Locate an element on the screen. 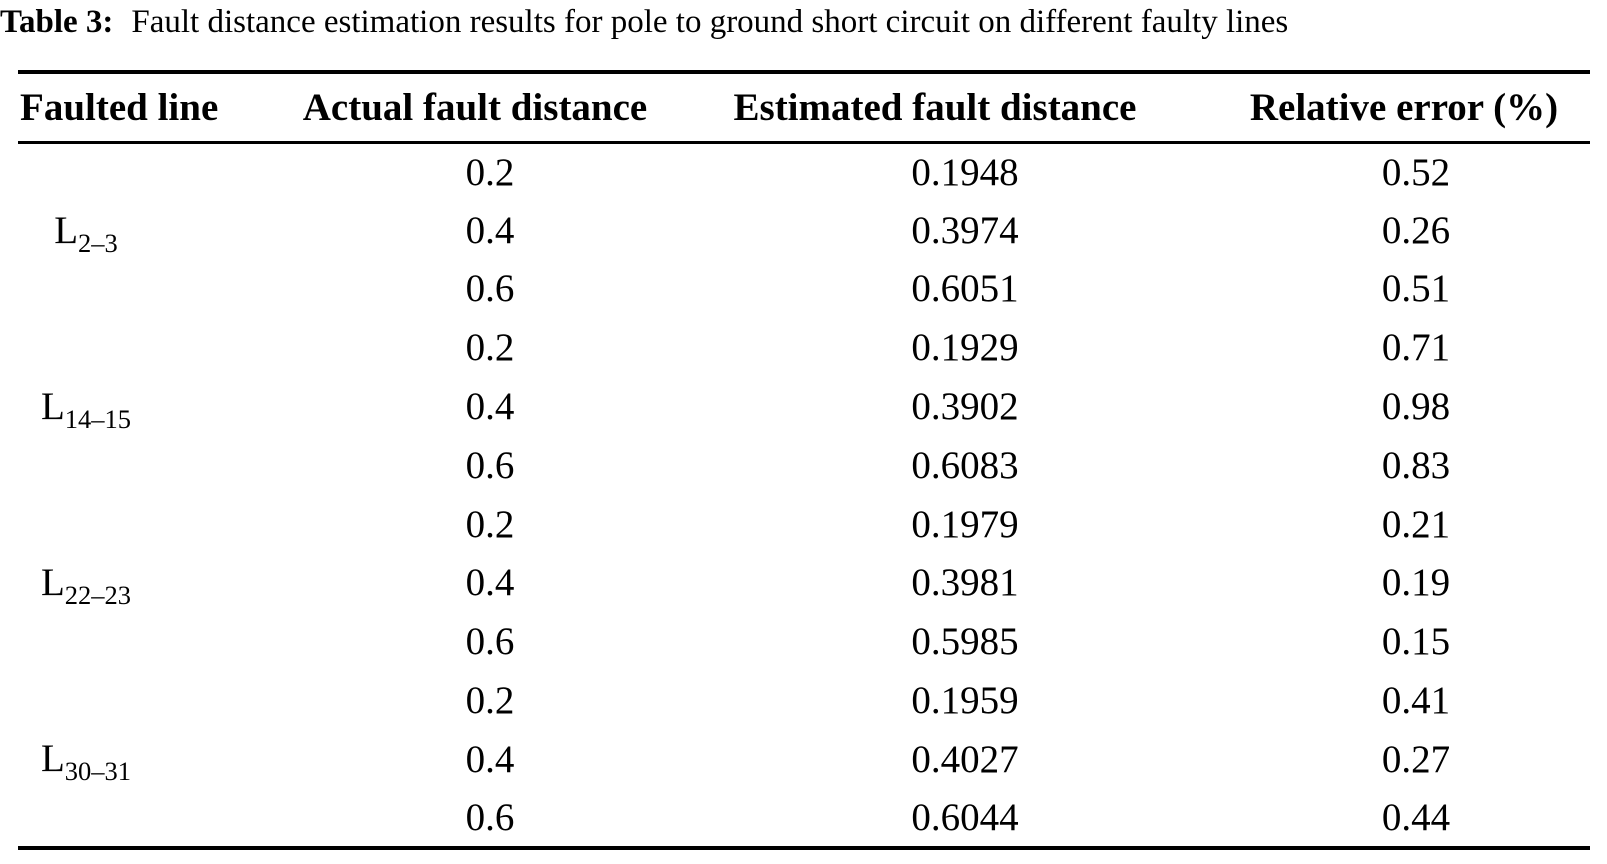 The image size is (1607, 864). table-row: L14–15 0.2 0.1929 0.71 is located at coordinates (804, 375).